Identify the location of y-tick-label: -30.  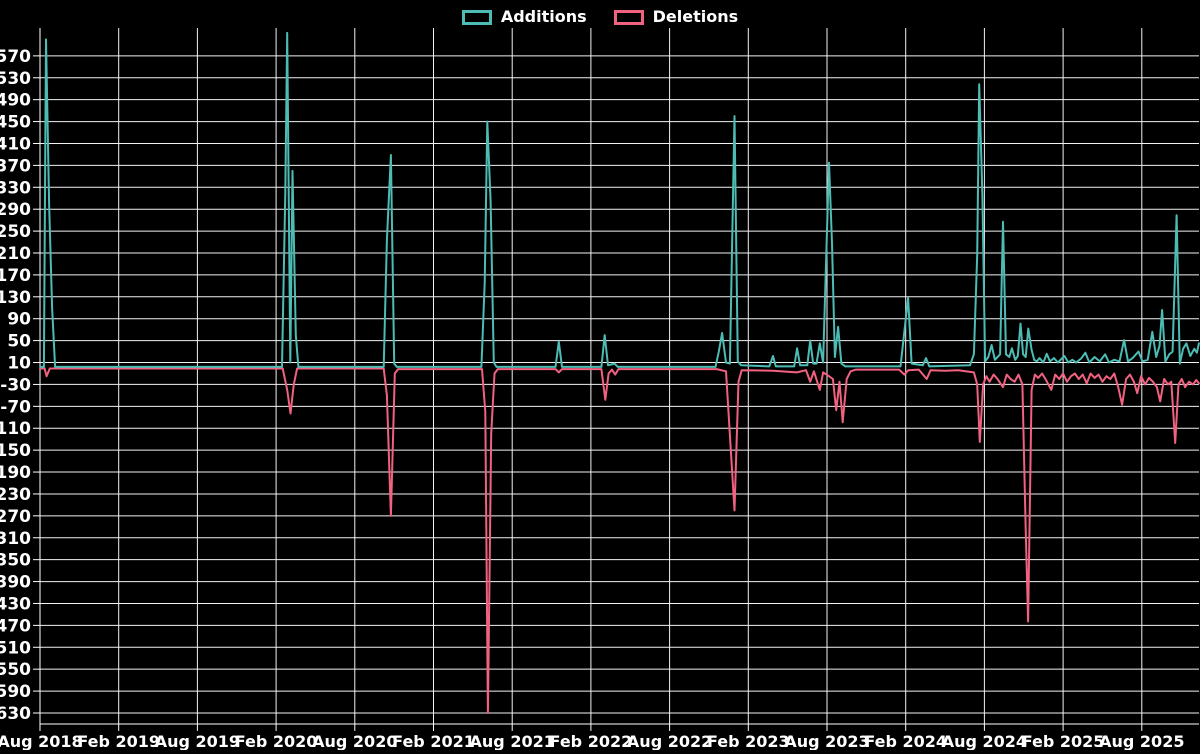
(15, 385).